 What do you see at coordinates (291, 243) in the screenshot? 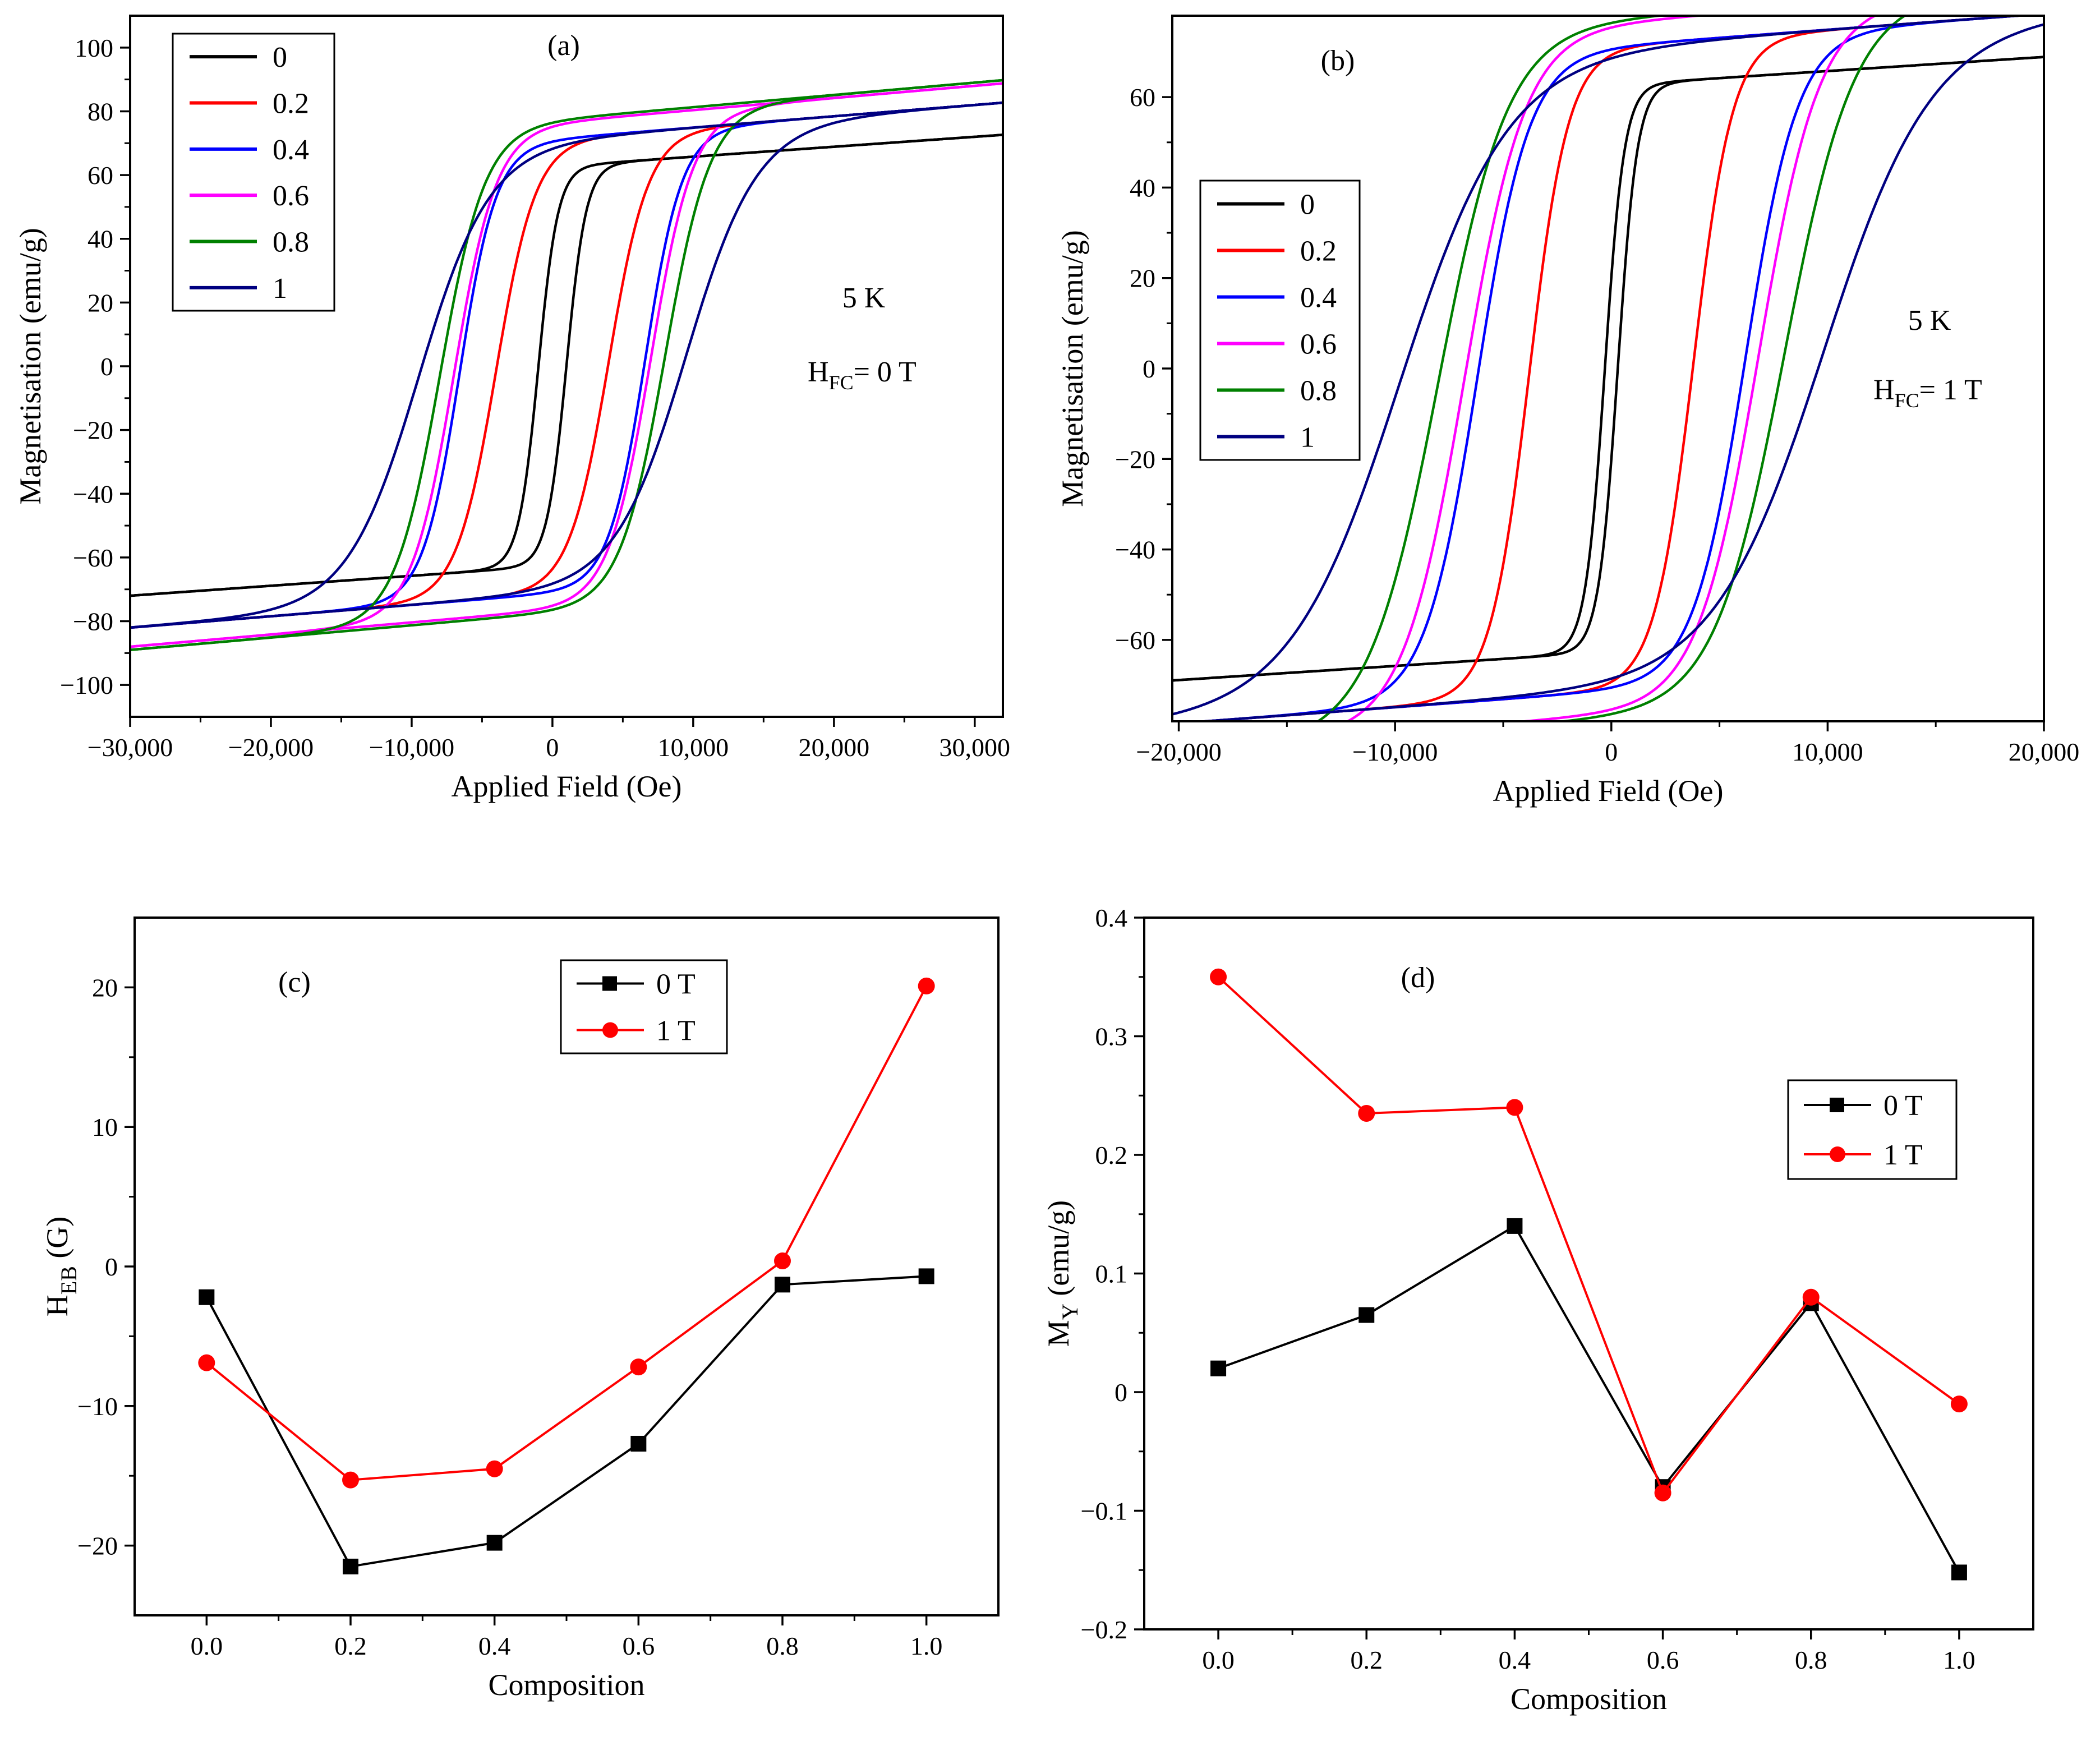
I see `legend-label-0.8: 0.8` at bounding box center [291, 243].